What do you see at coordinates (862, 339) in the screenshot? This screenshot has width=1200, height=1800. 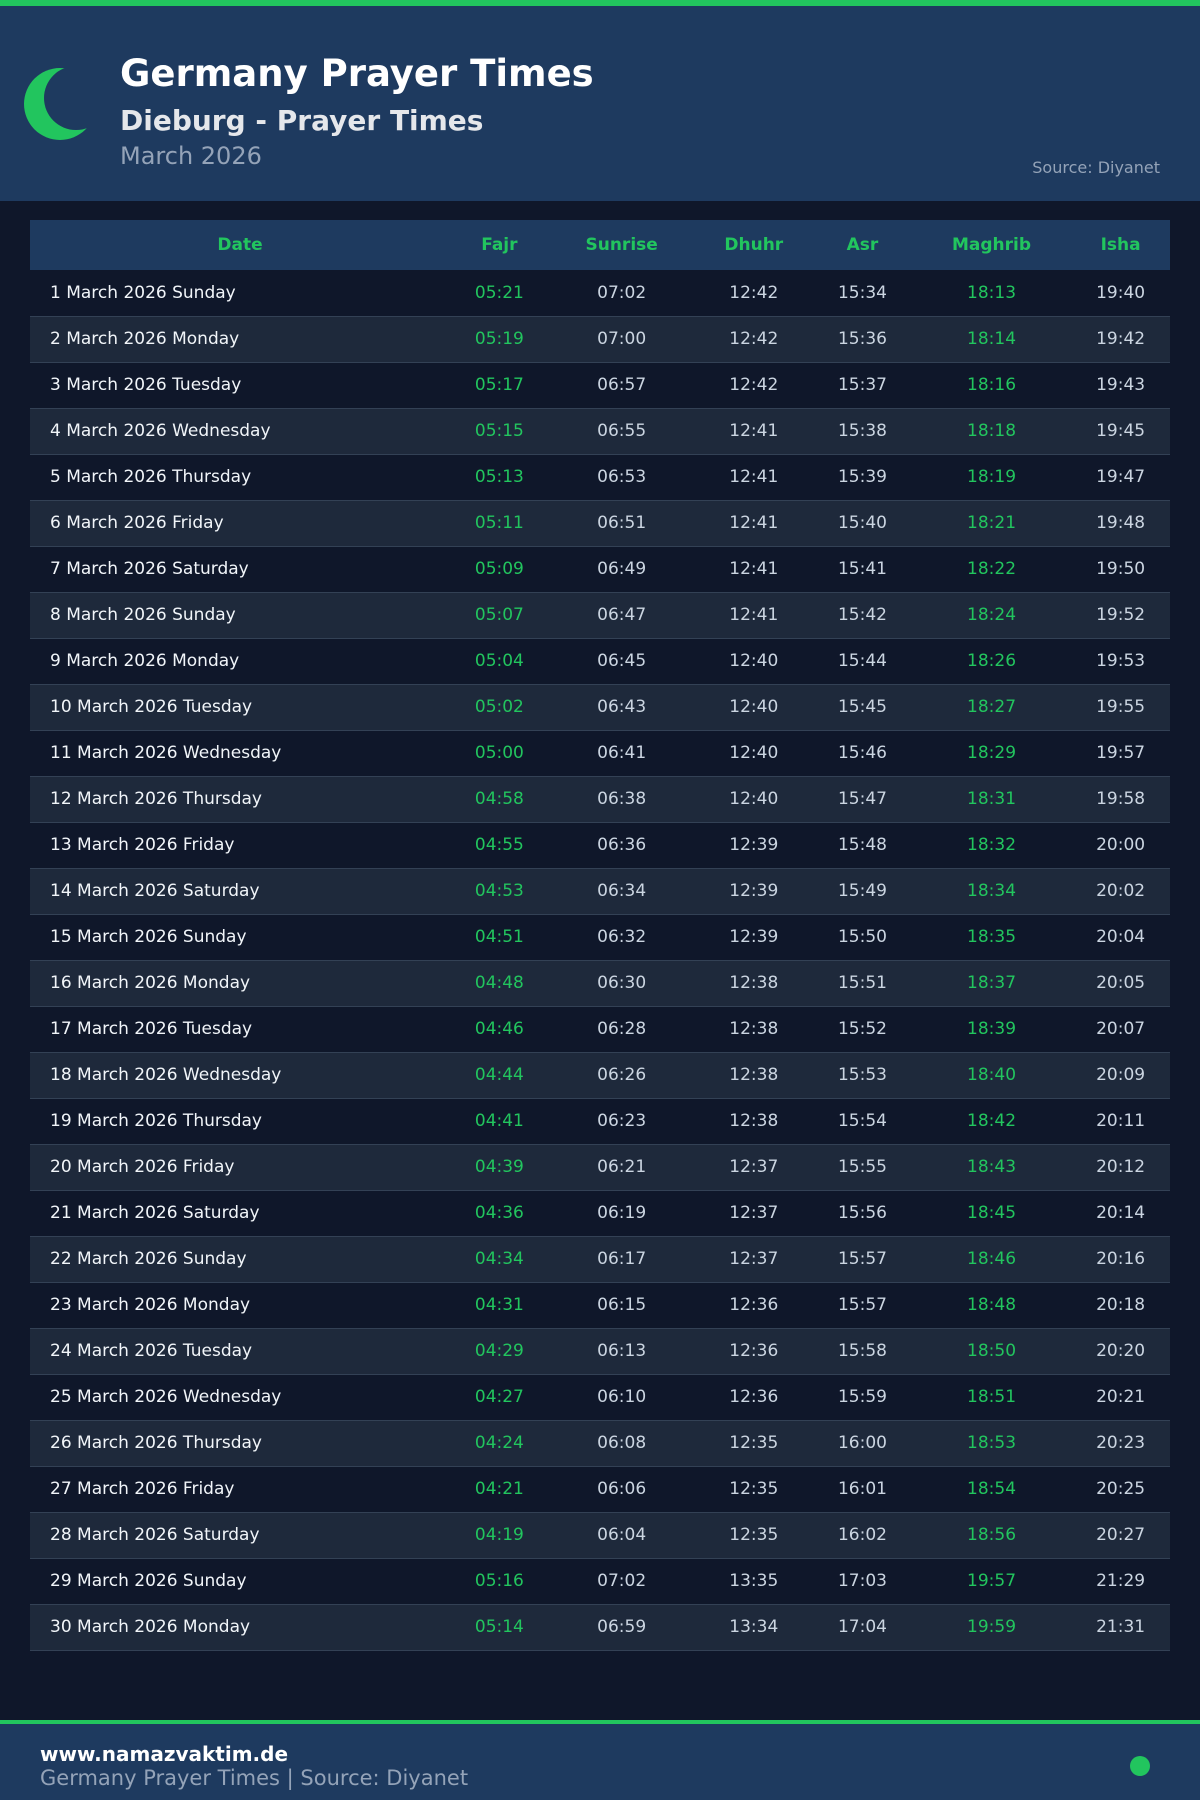 I see `asr-cell: 15:36` at bounding box center [862, 339].